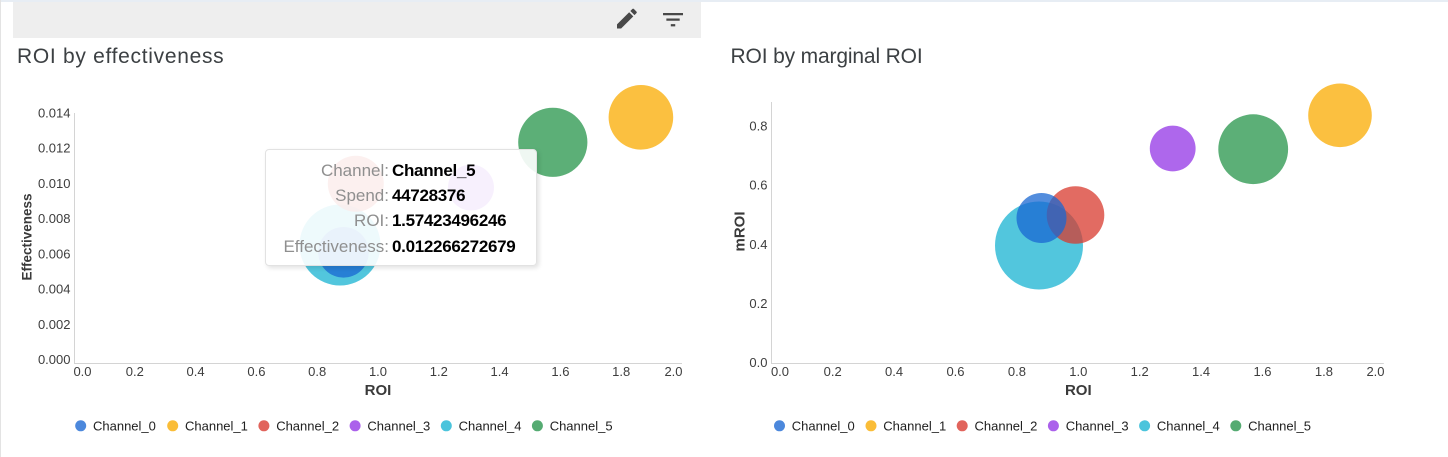  I want to click on svg-text: Effectiveness, so click(26, 236).